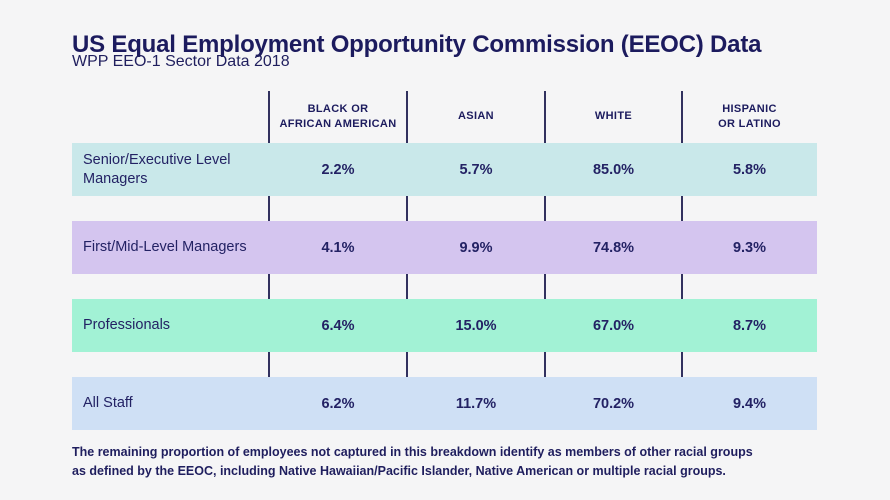 The image size is (890, 500). What do you see at coordinates (613, 325) in the screenshot?
I see `value-cell: 67.0%` at bounding box center [613, 325].